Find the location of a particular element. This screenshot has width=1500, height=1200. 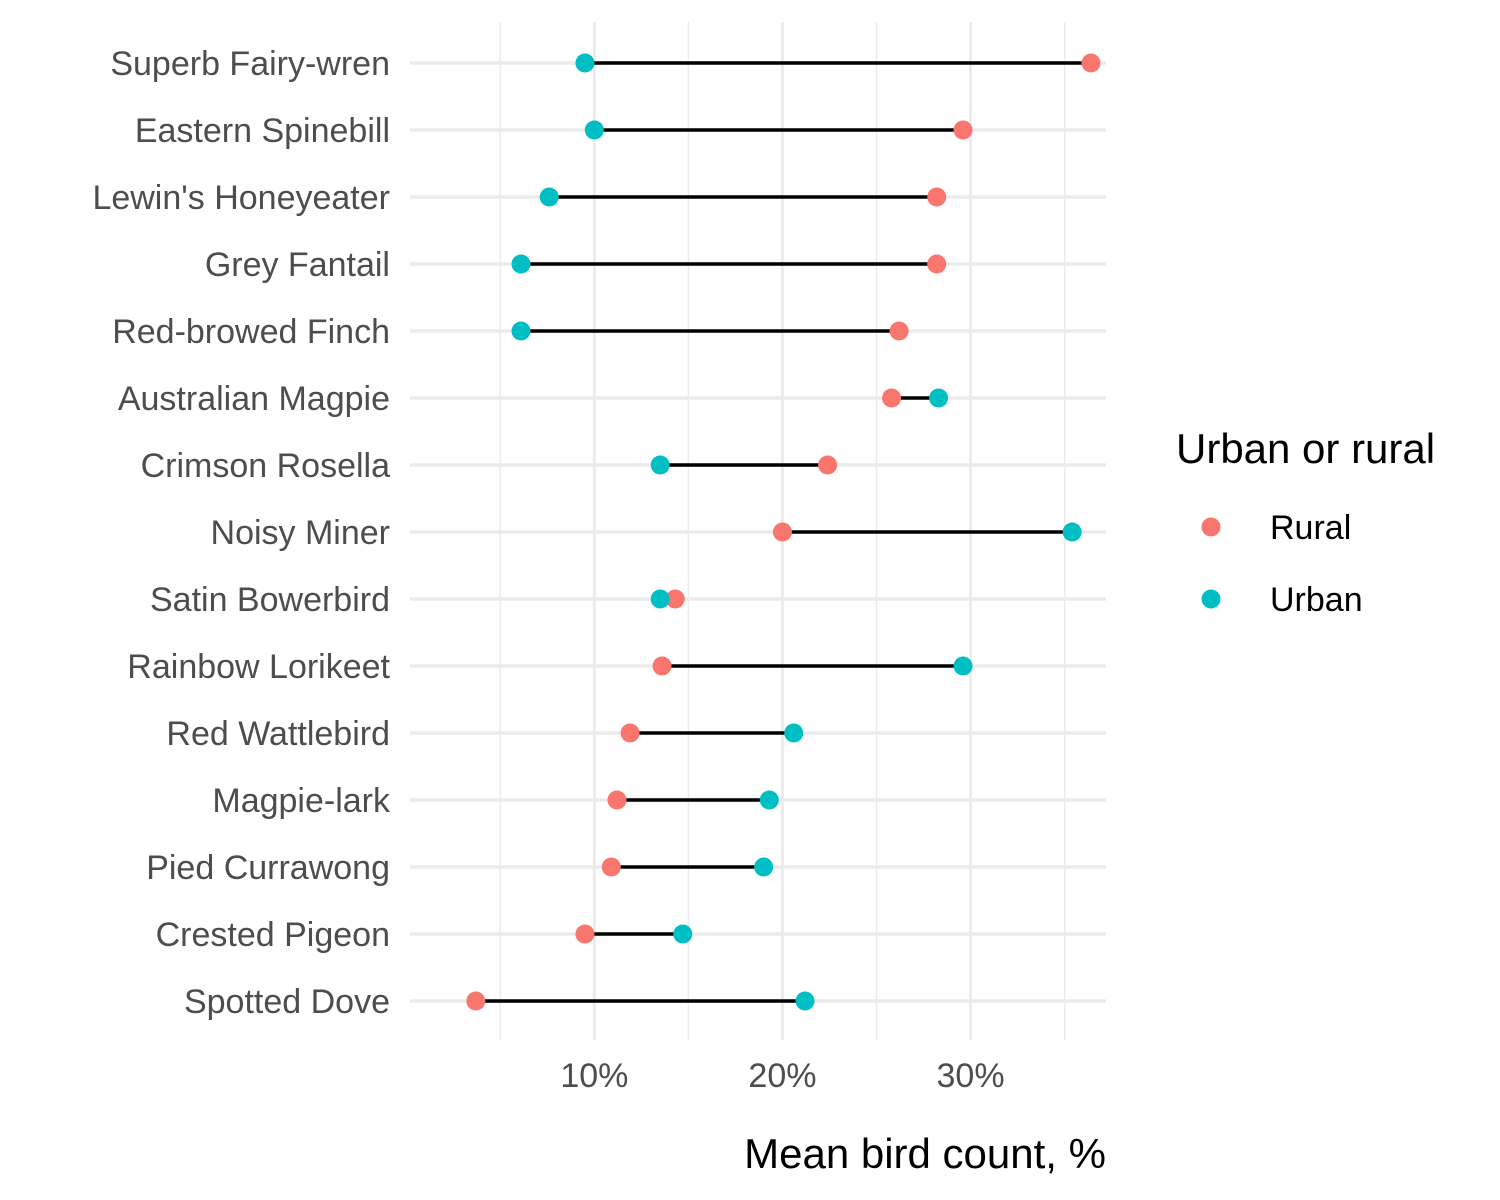

category-label: Satin Bowerbird is located at coordinates (270, 600).